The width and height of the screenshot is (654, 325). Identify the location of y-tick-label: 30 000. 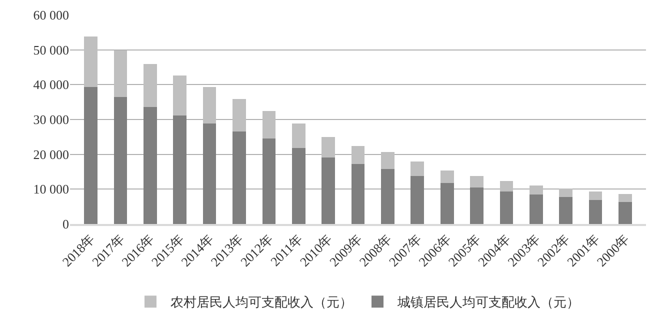
(51, 120).